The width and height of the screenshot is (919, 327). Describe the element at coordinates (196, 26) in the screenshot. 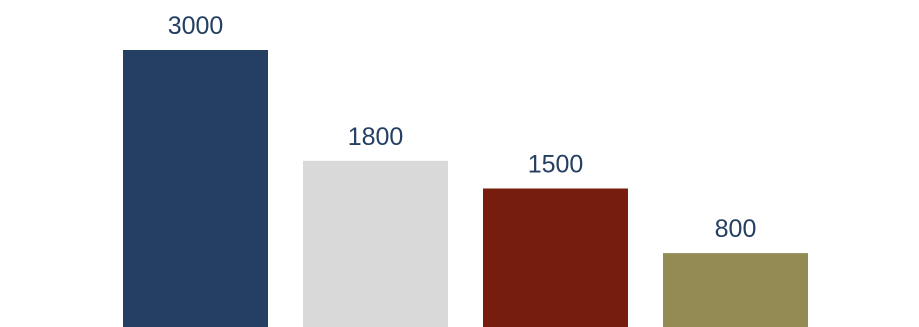

I see `data-label-1: 3000` at that location.